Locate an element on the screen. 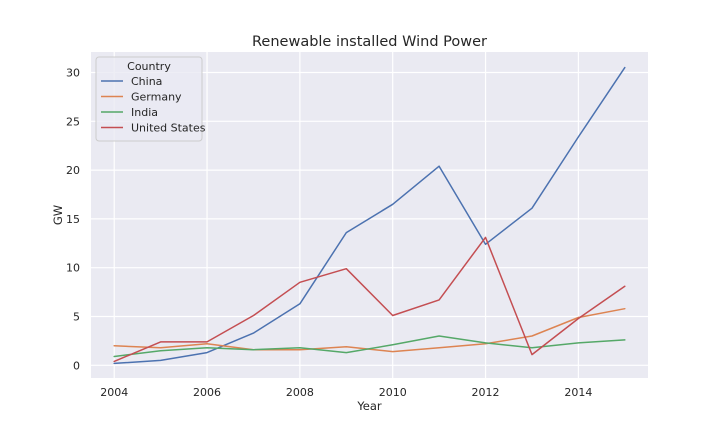 The image size is (720, 436). chart-title: Renewable installed Wind Power is located at coordinates (369, 42).